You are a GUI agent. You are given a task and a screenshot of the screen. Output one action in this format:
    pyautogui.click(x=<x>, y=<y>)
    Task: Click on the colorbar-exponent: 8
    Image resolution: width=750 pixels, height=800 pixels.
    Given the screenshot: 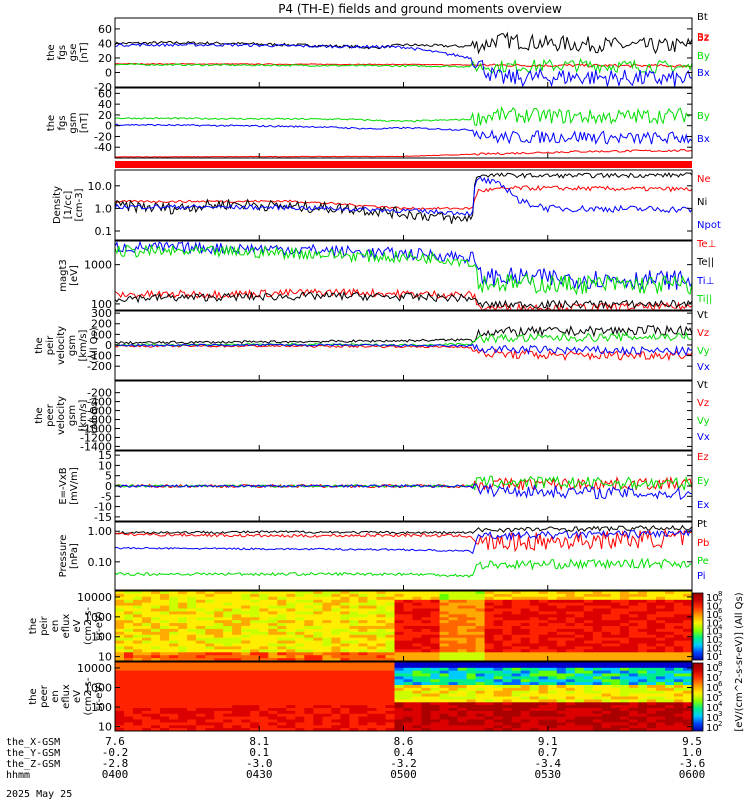 What is the action you would take?
    pyautogui.click(x=720, y=664)
    